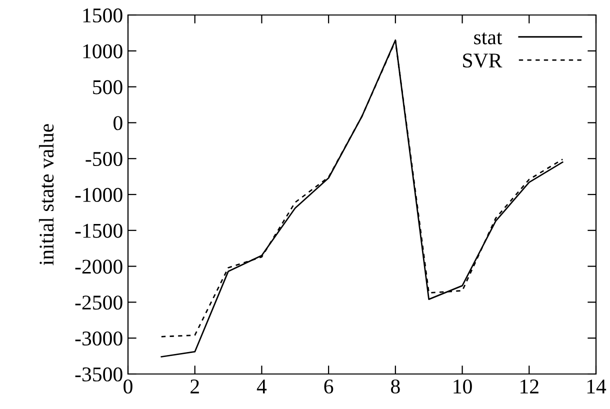  Describe the element at coordinates (46, 195) in the screenshot. I see `y-axis-title: initial state value` at that location.